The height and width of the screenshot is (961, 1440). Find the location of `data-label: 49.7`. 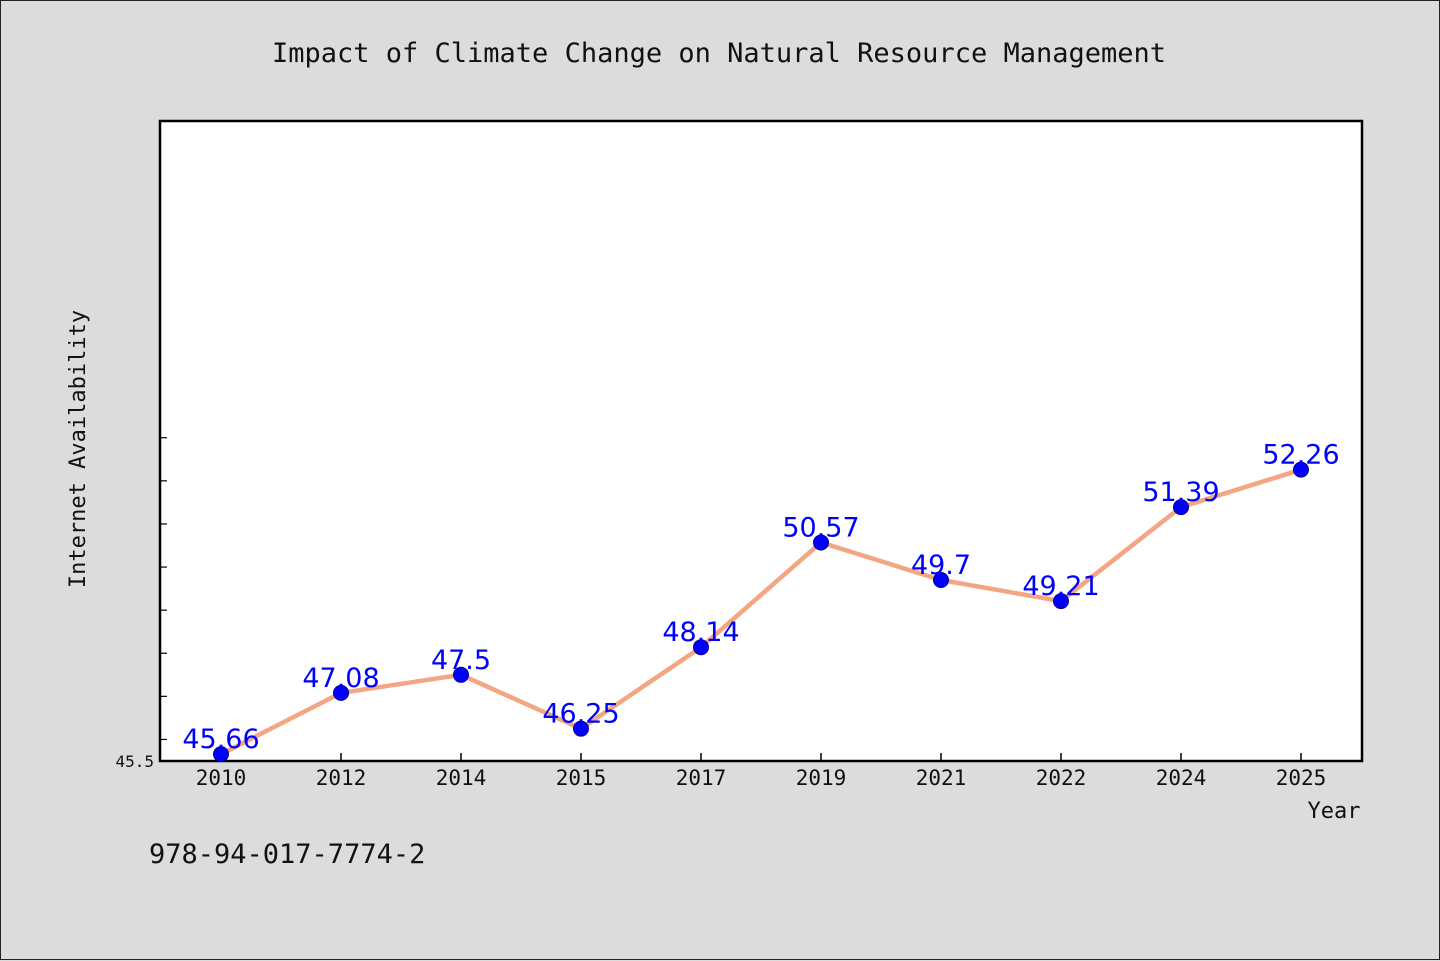

data-label: 49.7 is located at coordinates (941, 565).